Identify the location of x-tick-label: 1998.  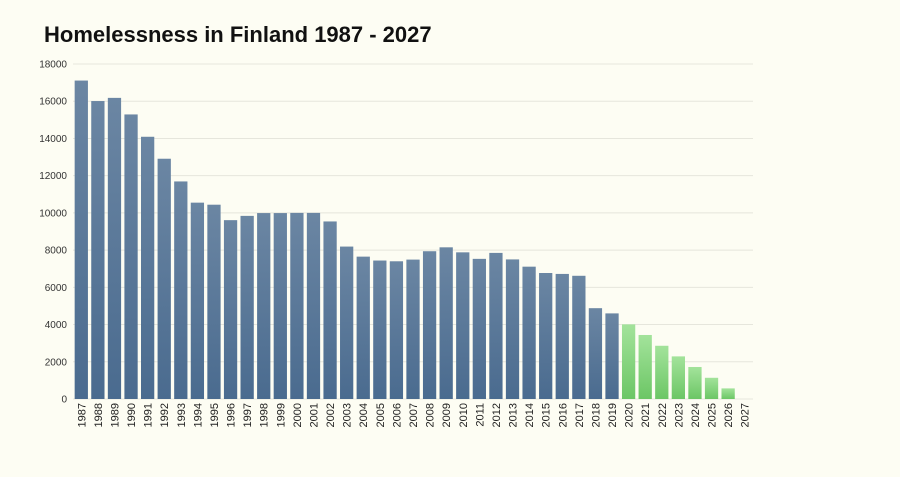
(265, 415).